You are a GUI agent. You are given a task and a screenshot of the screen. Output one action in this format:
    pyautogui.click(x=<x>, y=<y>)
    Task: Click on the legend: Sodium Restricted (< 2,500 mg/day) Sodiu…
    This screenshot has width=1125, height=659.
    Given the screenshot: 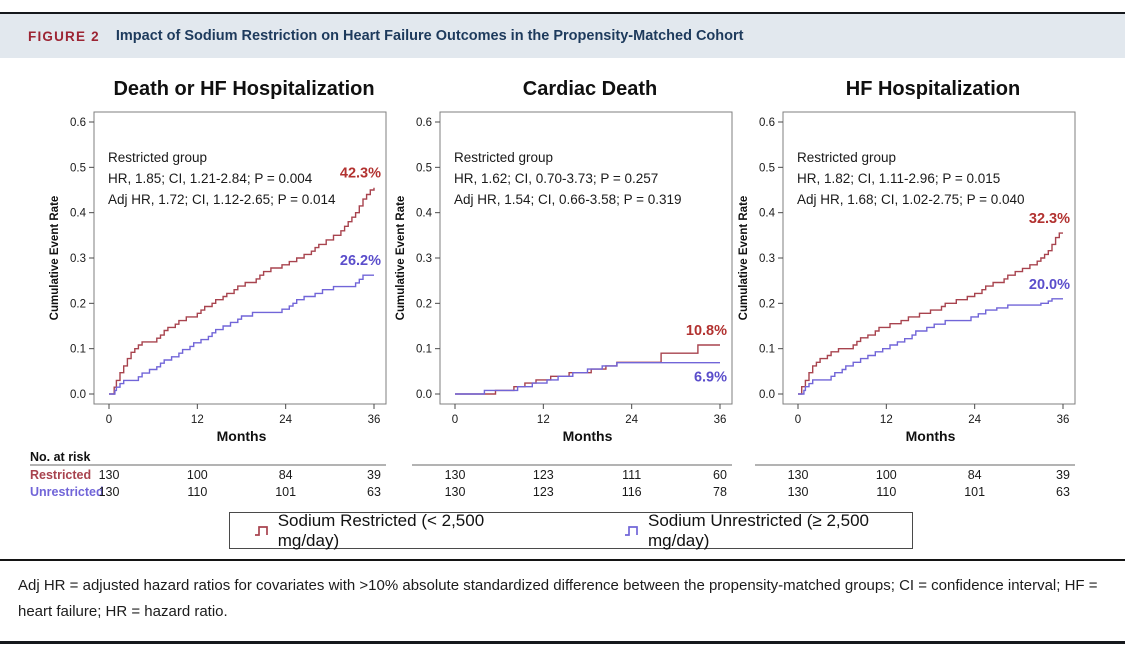 What is the action you would take?
    pyautogui.click(x=571, y=531)
    